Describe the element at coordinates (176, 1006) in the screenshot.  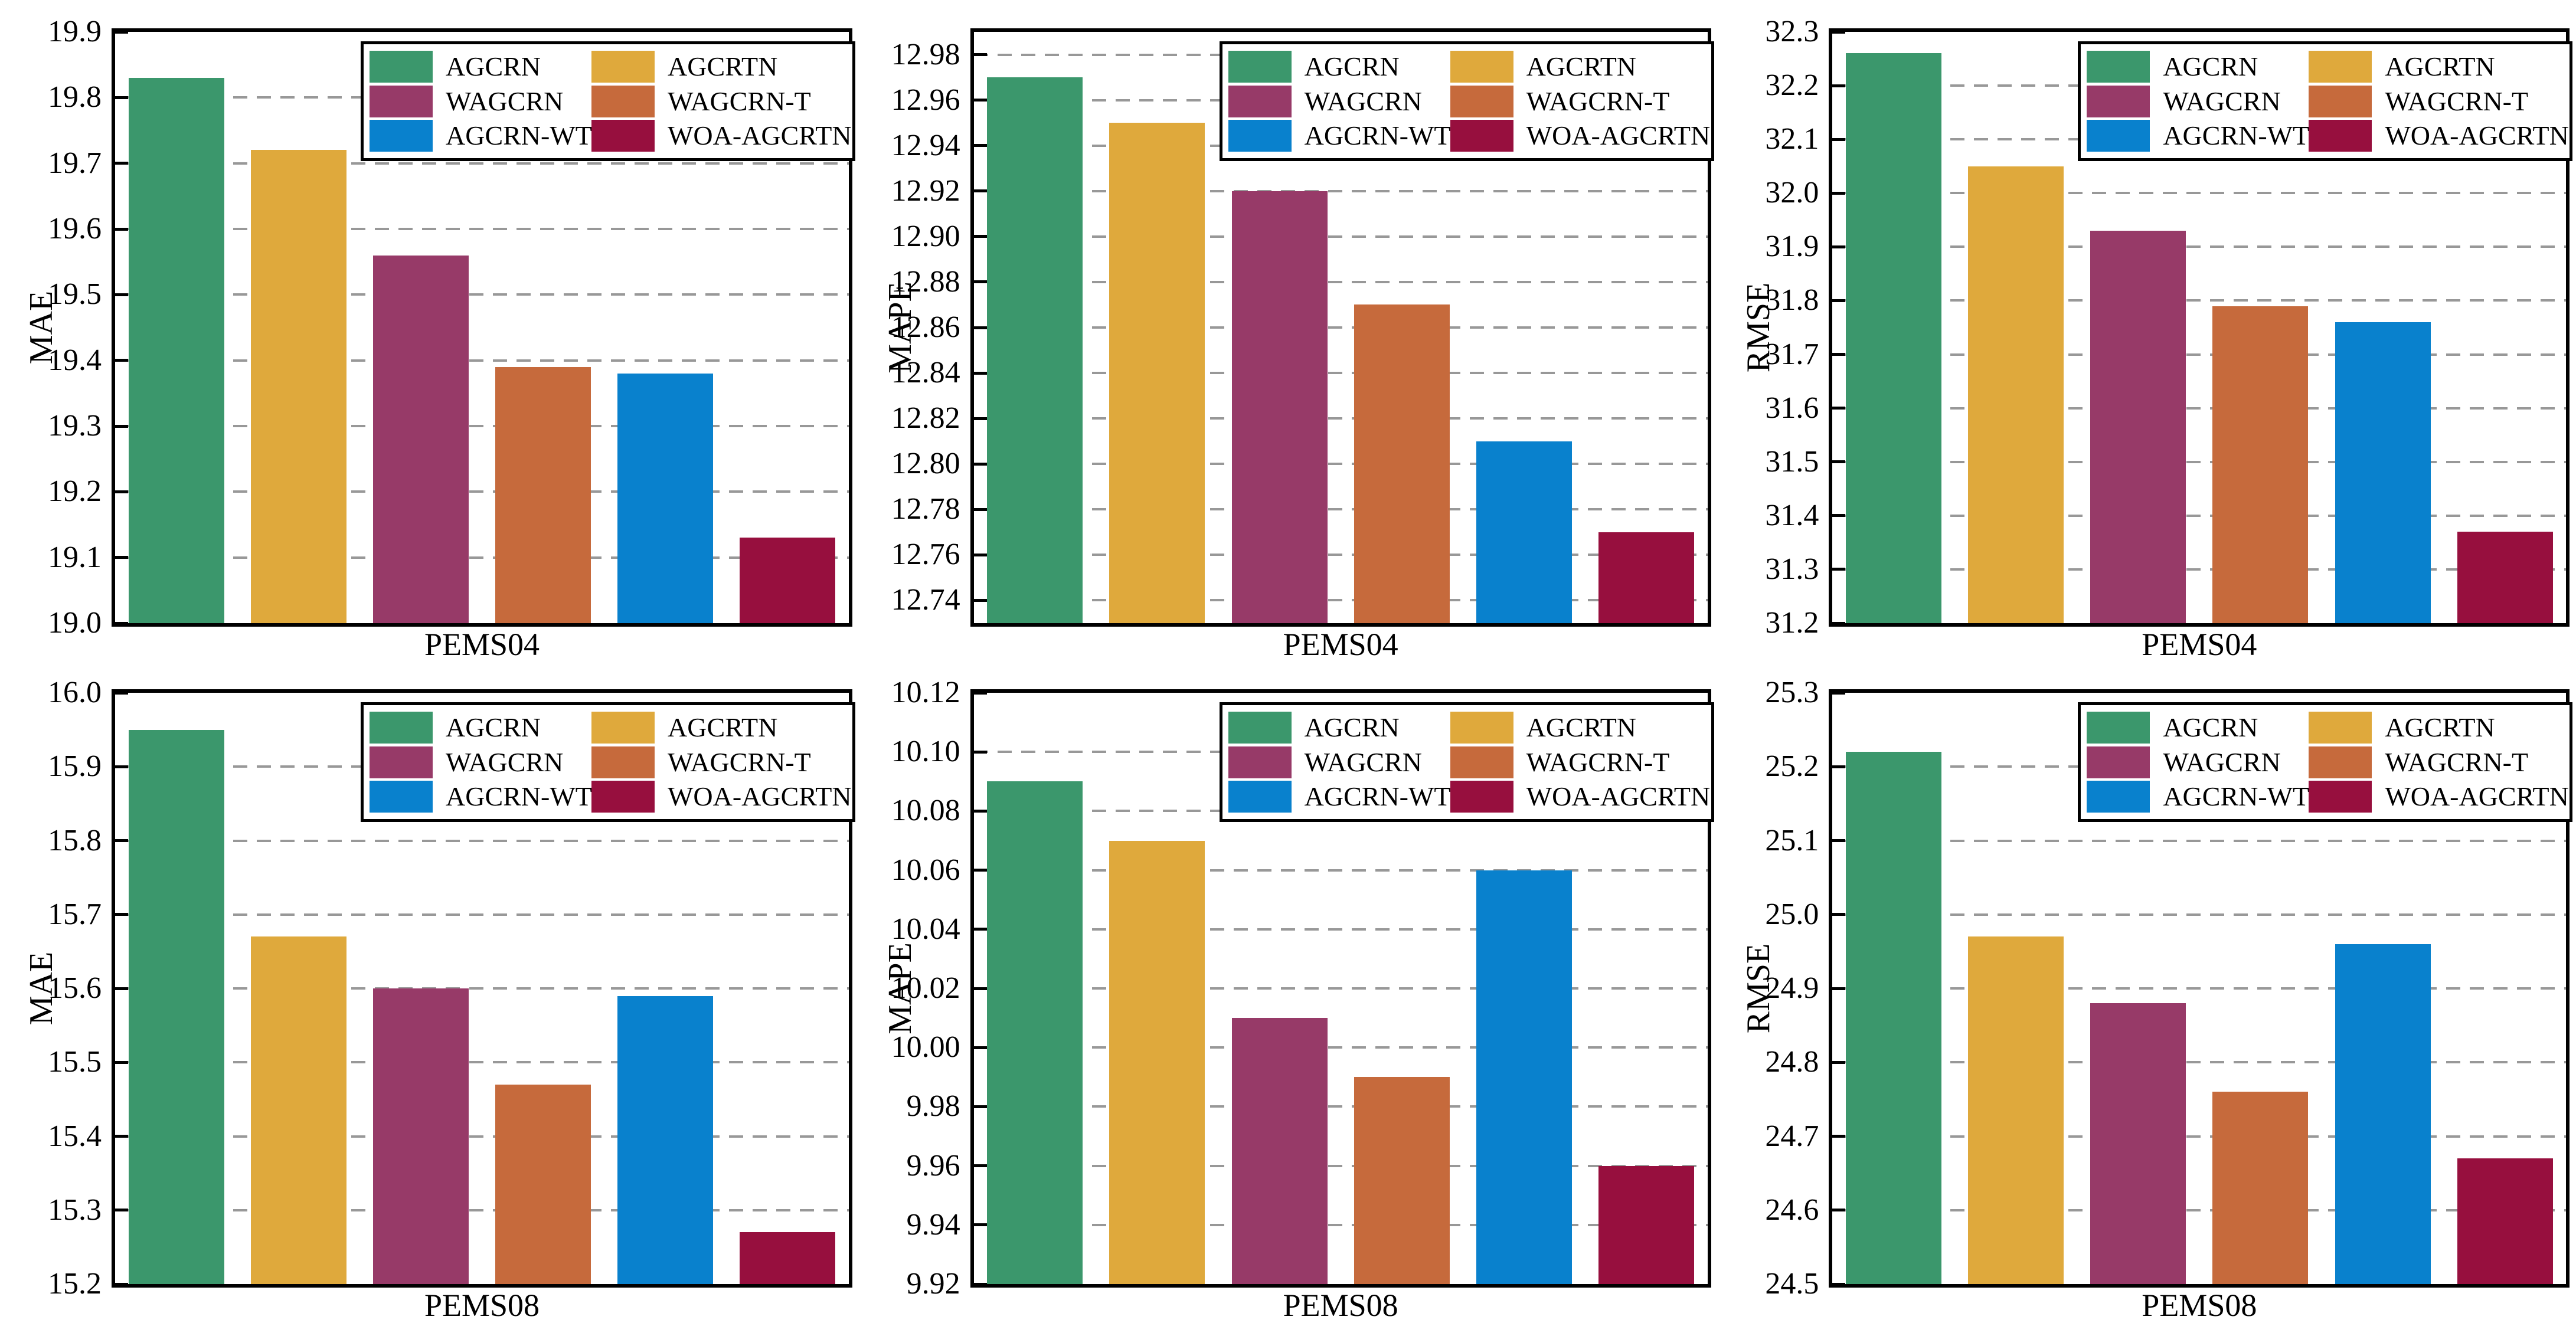
I see `bar-agcrn` at that location.